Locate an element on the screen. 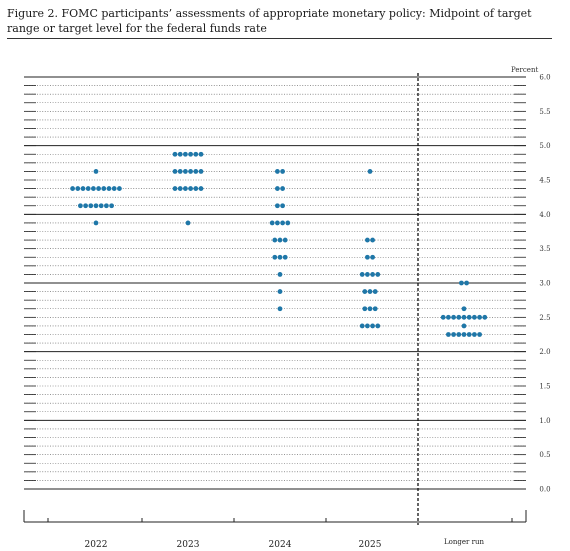 The image size is (570, 551). y-axis-label: Percent is located at coordinates (524, 70).